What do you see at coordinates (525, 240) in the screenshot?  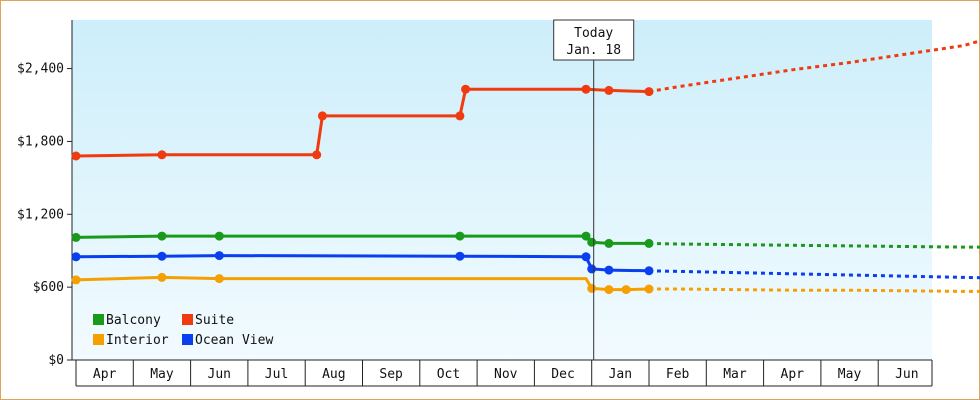 I see `series-balcony` at bounding box center [525, 240].